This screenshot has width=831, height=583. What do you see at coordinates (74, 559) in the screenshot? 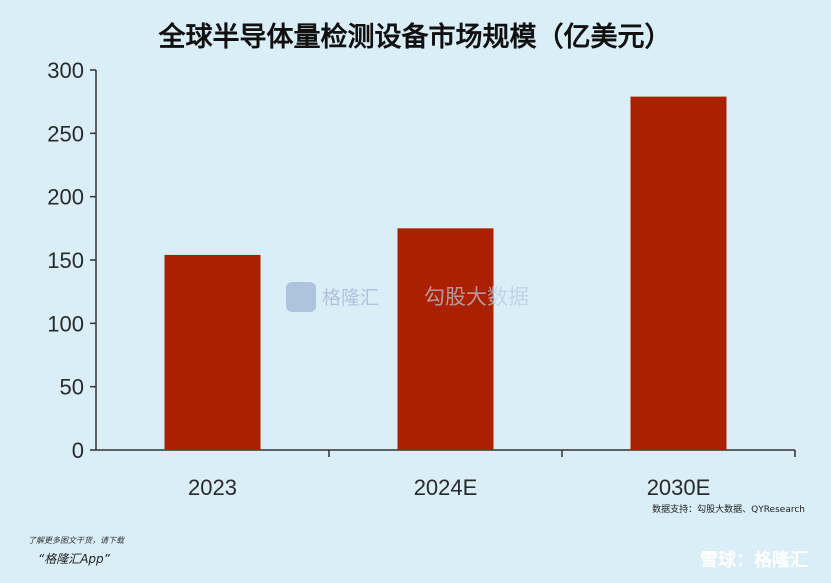
I see `promo-line-2: “格隆汇App”` at bounding box center [74, 559].